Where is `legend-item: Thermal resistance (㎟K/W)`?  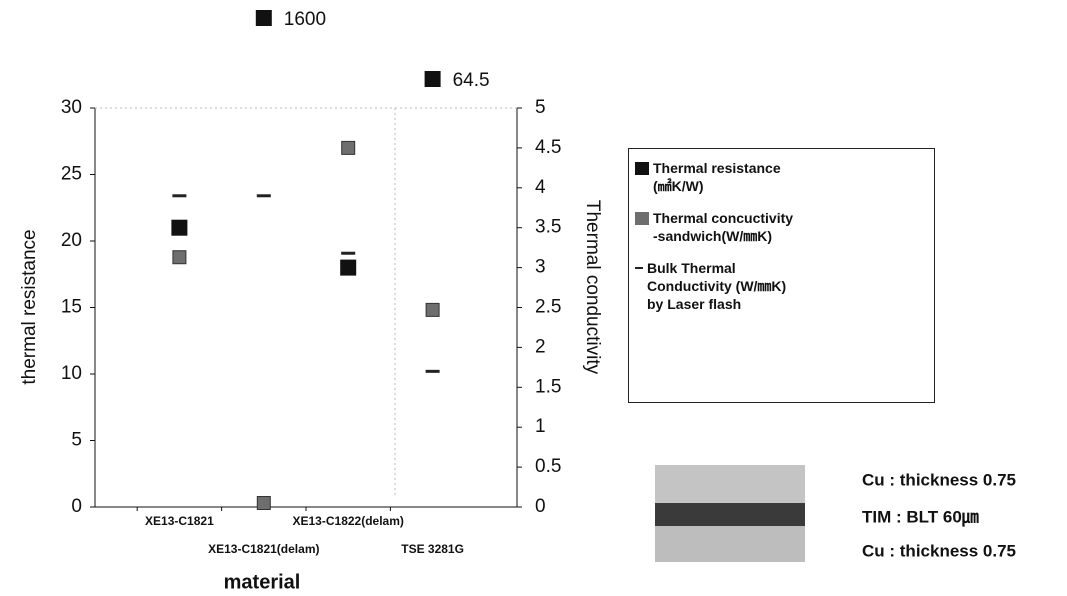 legend-item: Thermal resistance (㎟K/W) is located at coordinates (781, 177).